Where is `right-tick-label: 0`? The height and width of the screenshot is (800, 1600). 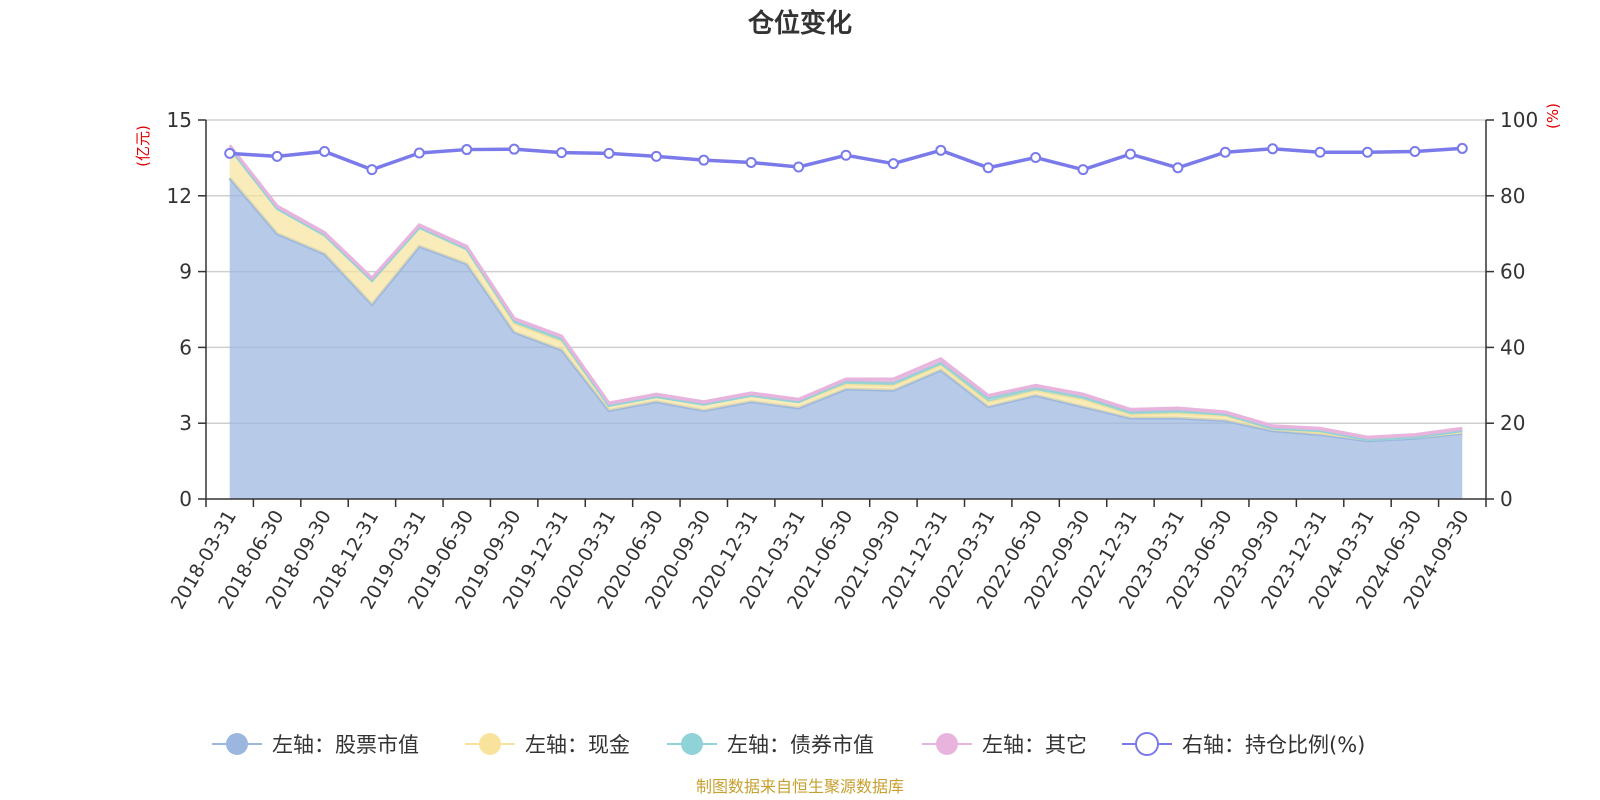 right-tick-label: 0 is located at coordinates (1506, 499).